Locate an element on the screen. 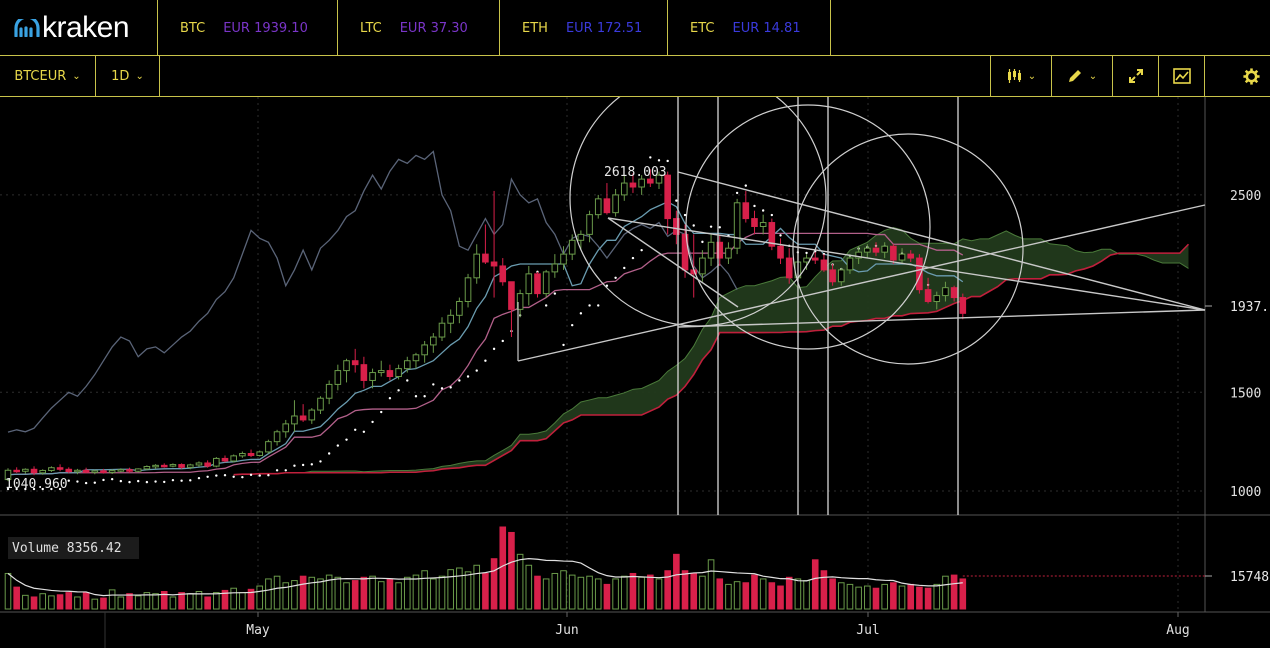  kraken-logo: kraken is located at coordinates (79, 28).